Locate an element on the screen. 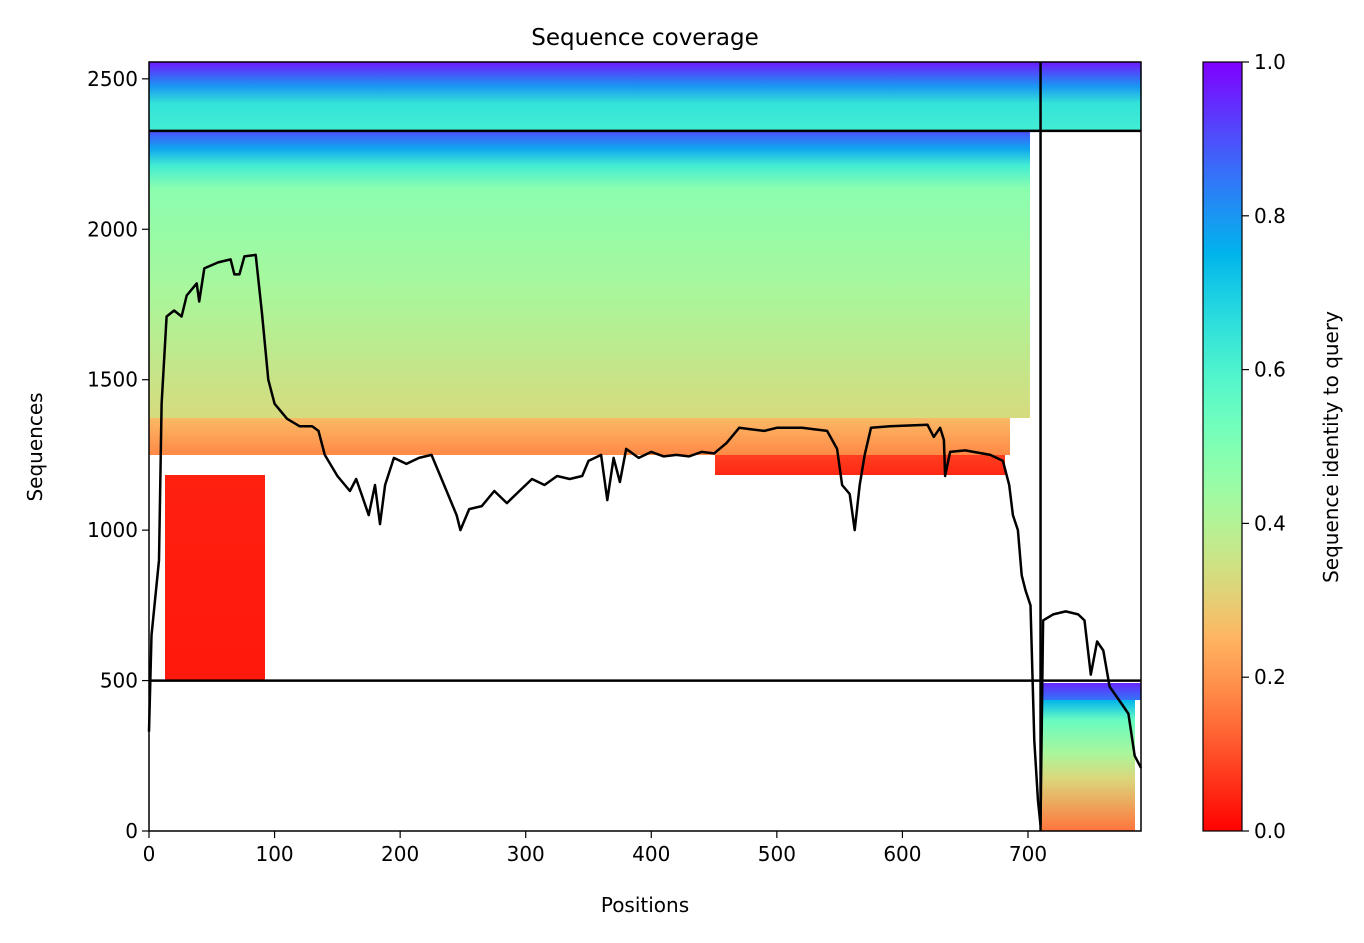 This screenshot has width=1364, height=943. y-tick-label: 0 is located at coordinates (131, 831).